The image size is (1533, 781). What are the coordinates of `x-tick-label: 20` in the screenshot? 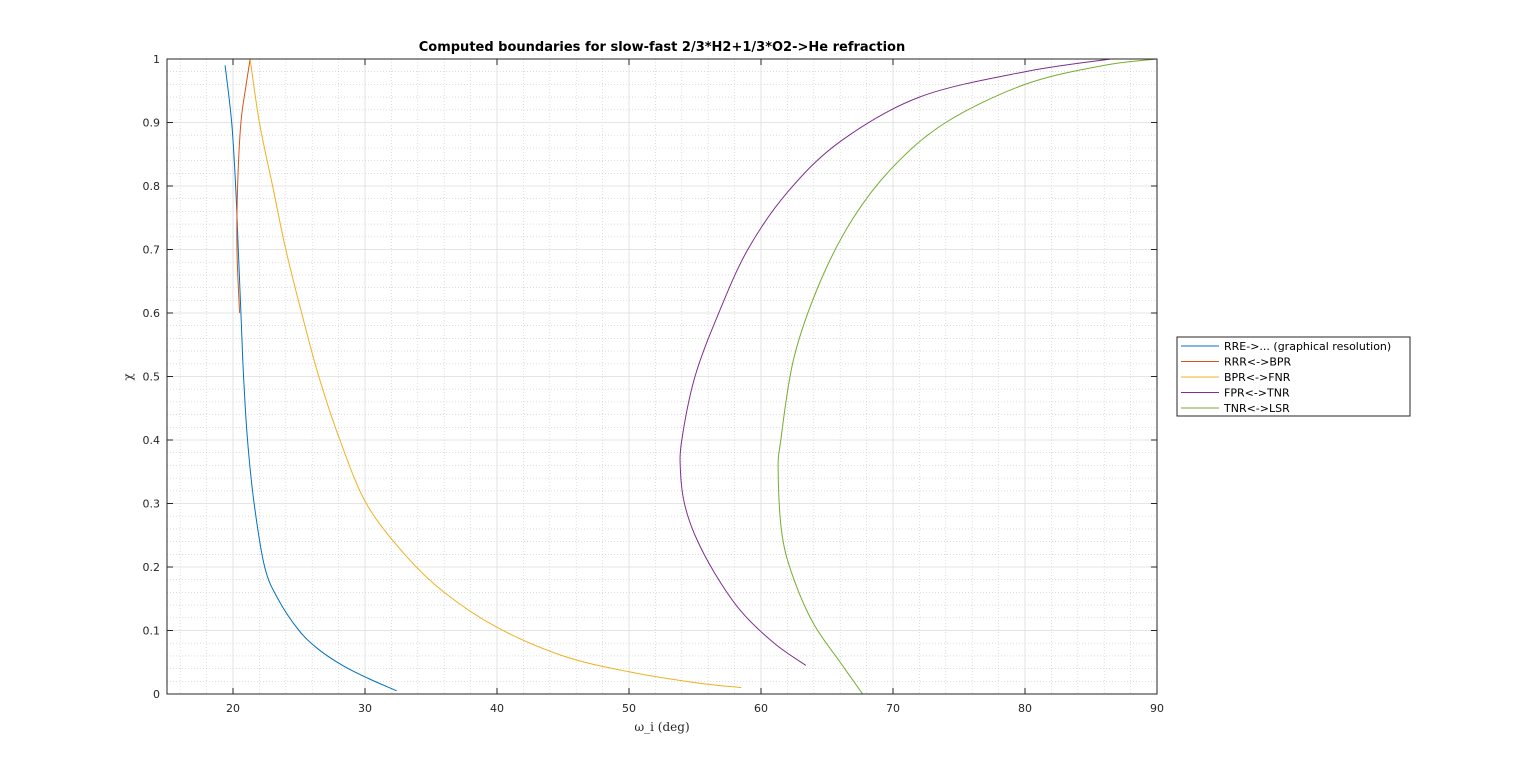 It's located at (233, 708).